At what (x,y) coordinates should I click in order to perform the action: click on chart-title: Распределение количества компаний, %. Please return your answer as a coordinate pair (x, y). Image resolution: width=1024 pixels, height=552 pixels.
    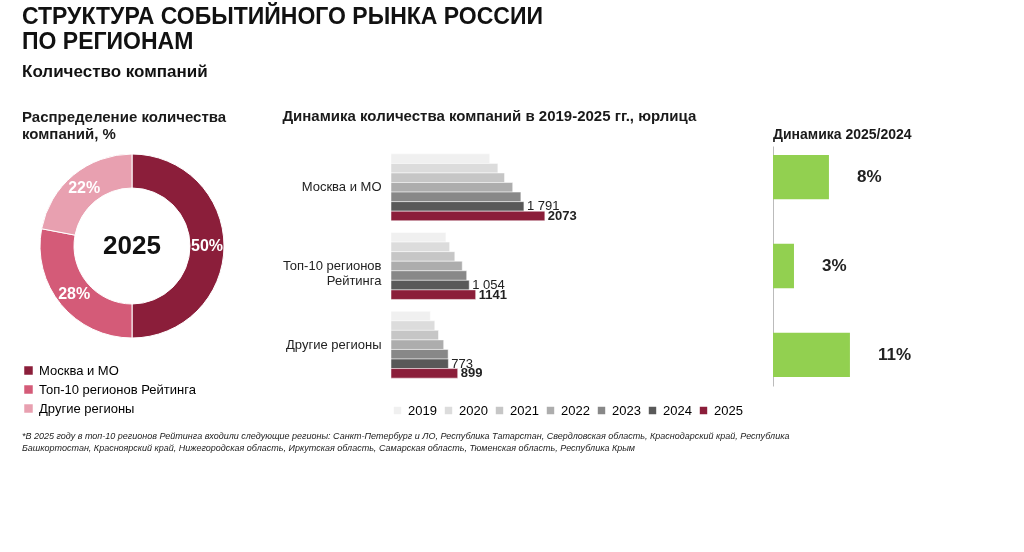
    Looking at the image, I should click on (124, 125).